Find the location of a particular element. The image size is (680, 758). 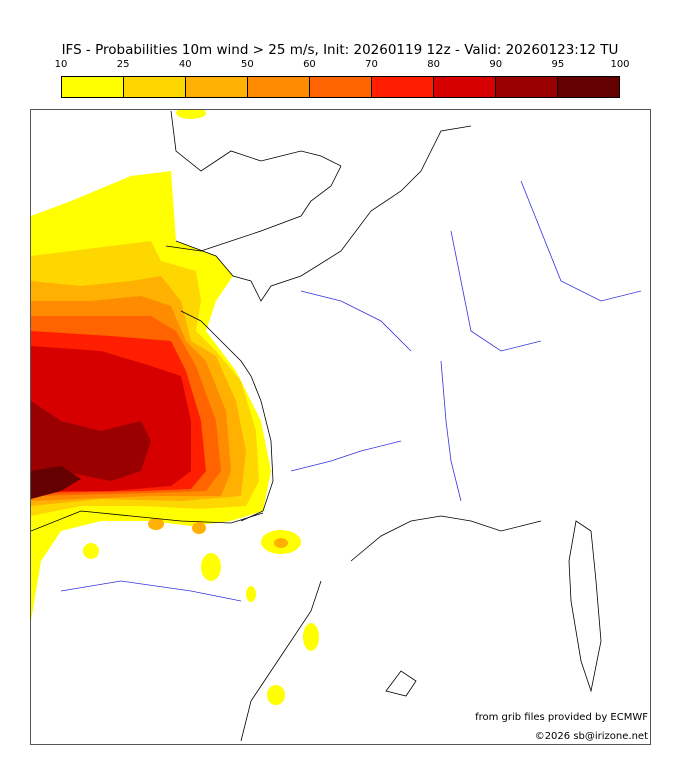

colorbar-tick: 40 is located at coordinates (185, 64).